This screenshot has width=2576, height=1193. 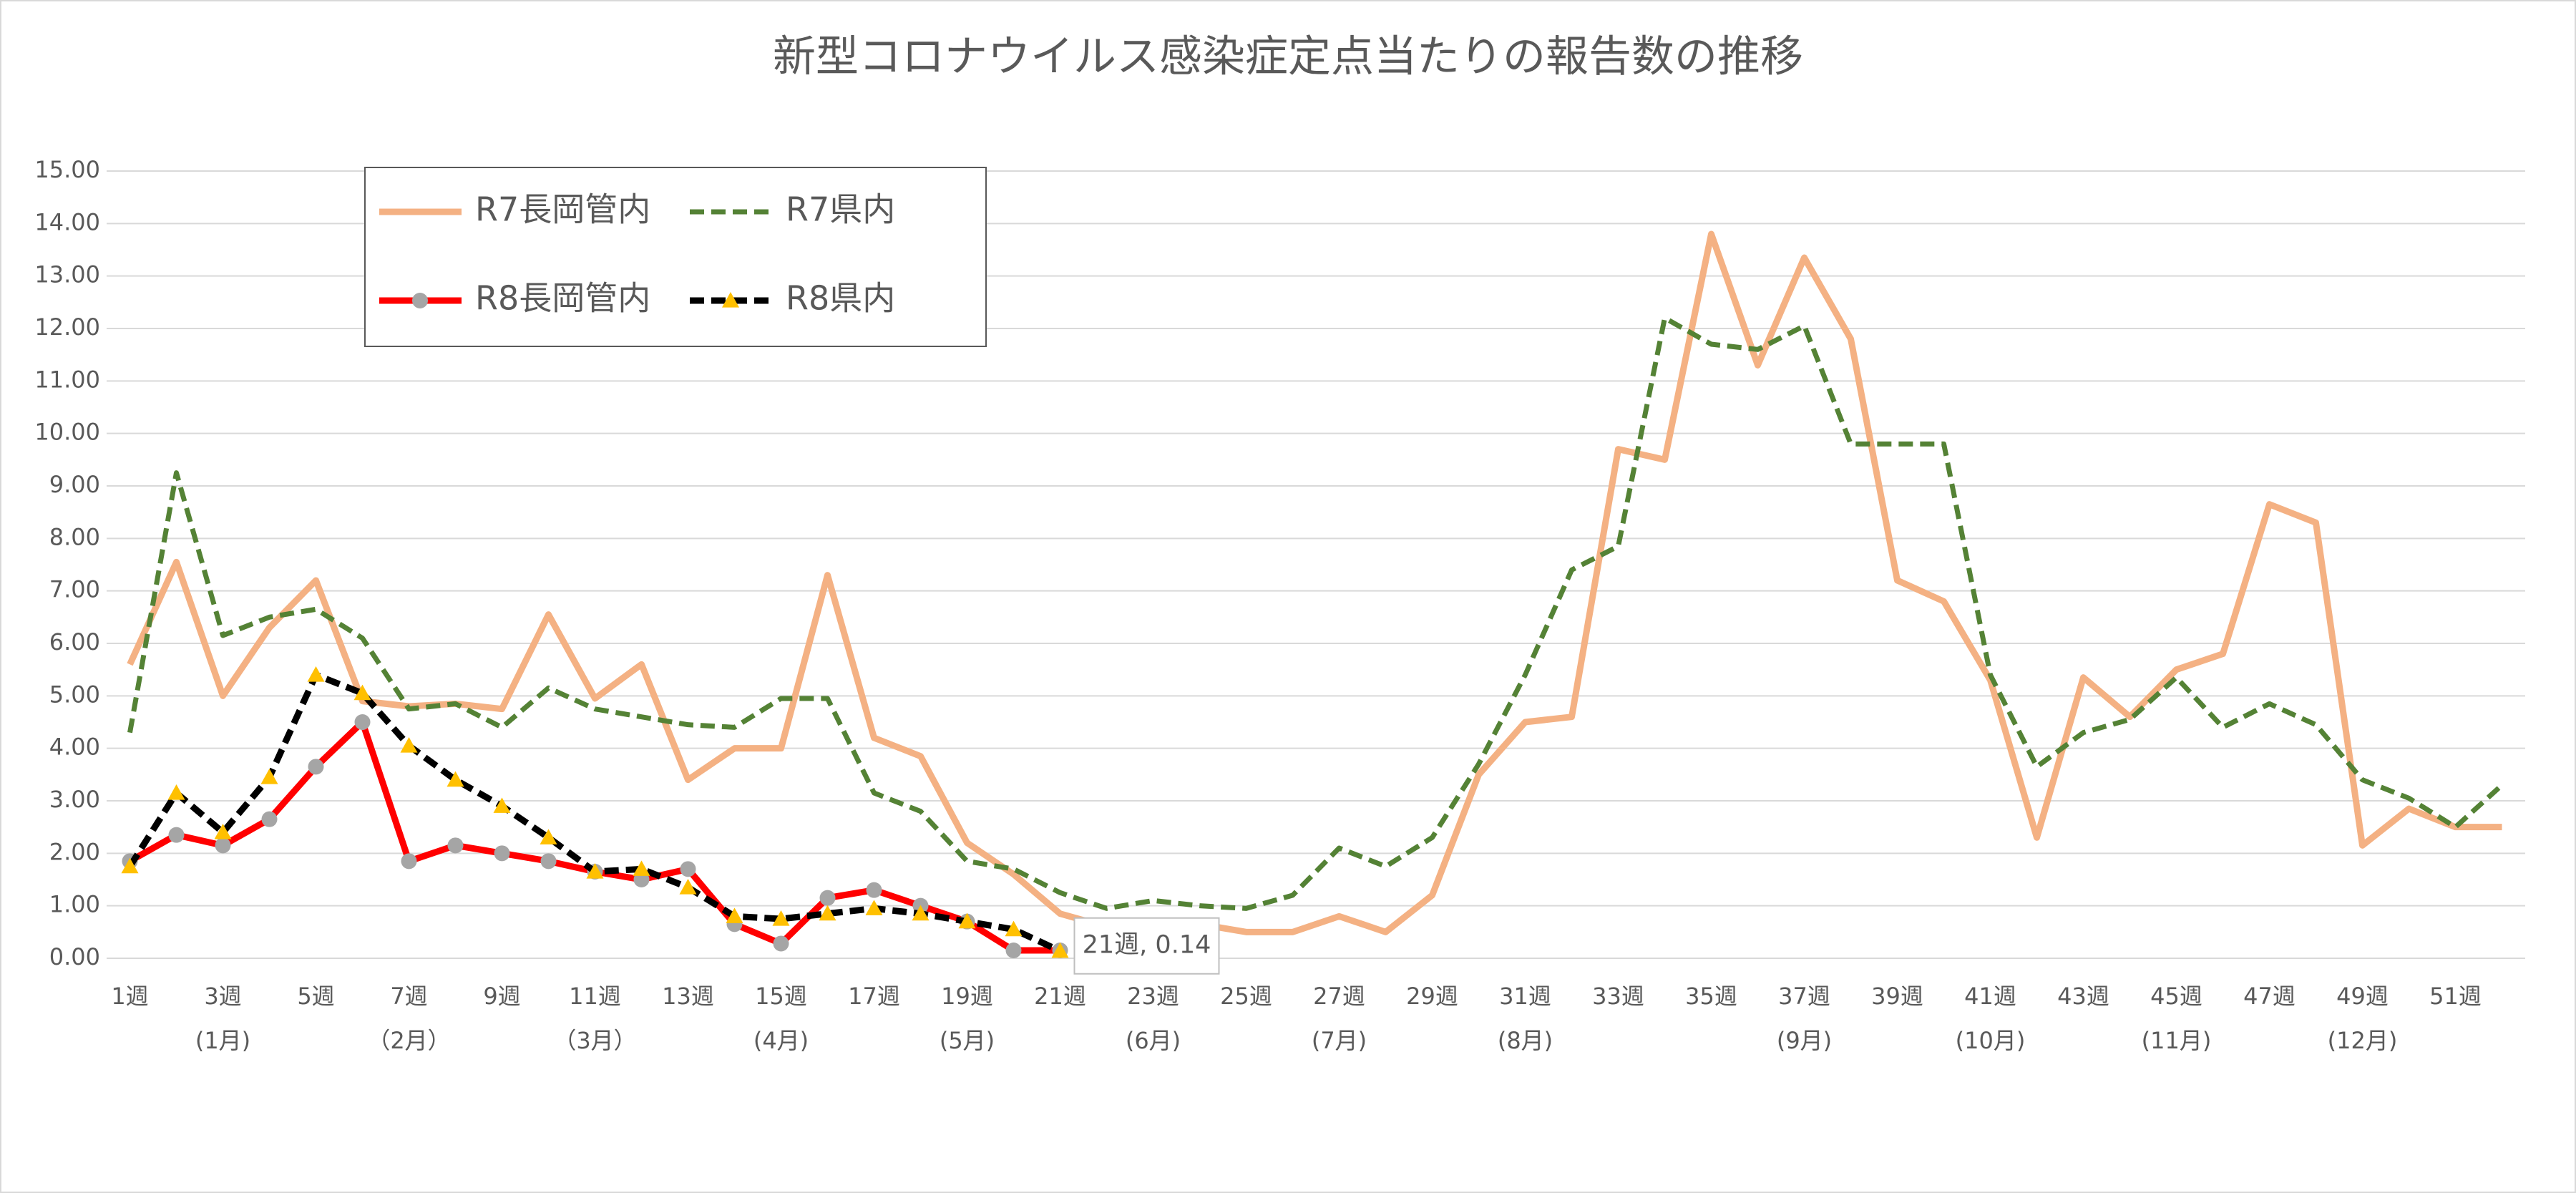 I want to click on x-sub-label: （3月）, so click(x=594, y=1040).